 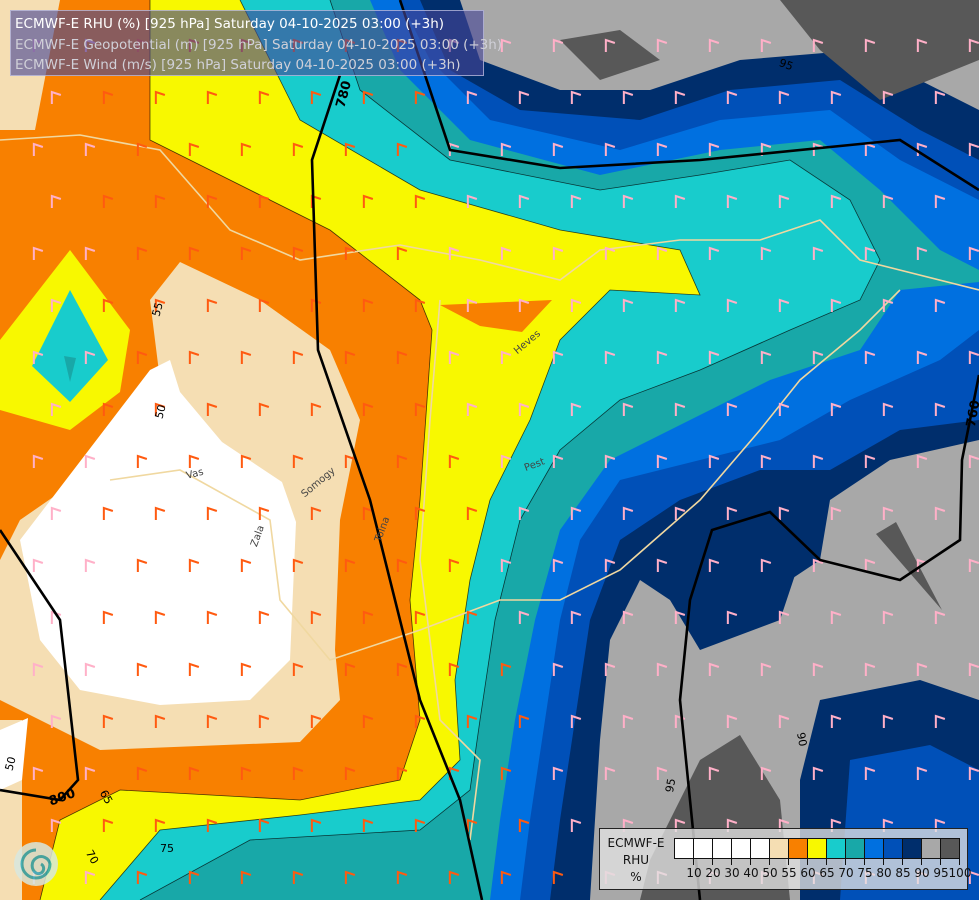 What do you see at coordinates (884, 873) in the screenshot?
I see `legend-tick-label: 80` at bounding box center [884, 873].